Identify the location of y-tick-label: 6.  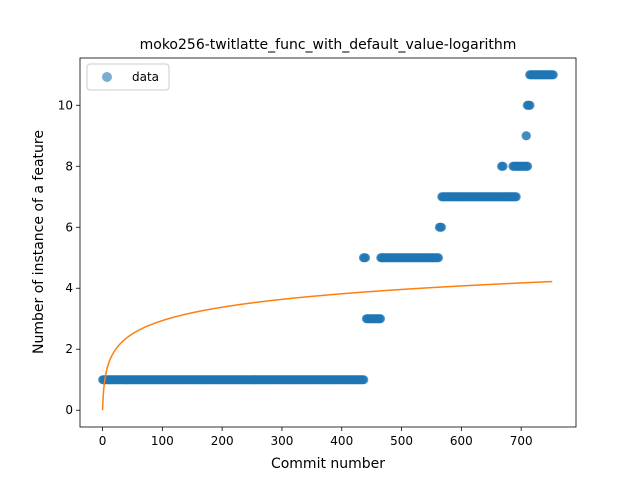
(69, 227).